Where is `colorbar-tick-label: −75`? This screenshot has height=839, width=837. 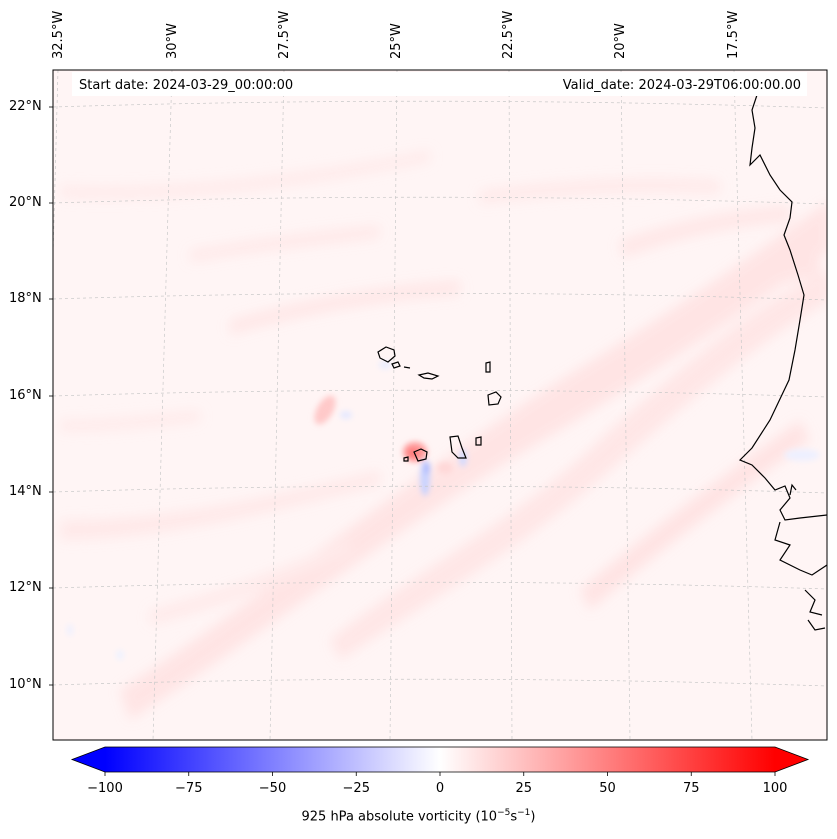
colorbar-tick-label: −75 is located at coordinates (189, 788).